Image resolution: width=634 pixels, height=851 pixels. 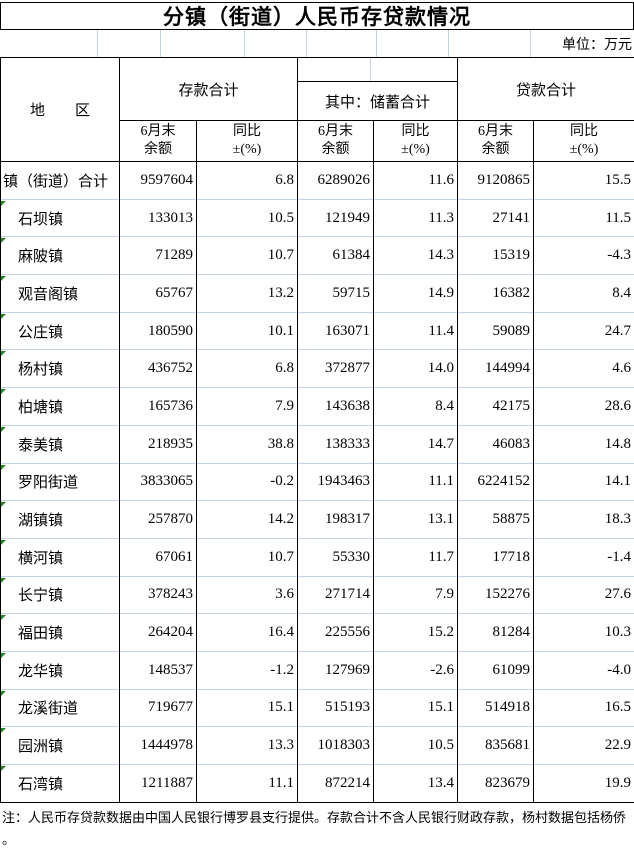 I want to click on savings-yoy-cell: 11.7, so click(x=416, y=557).